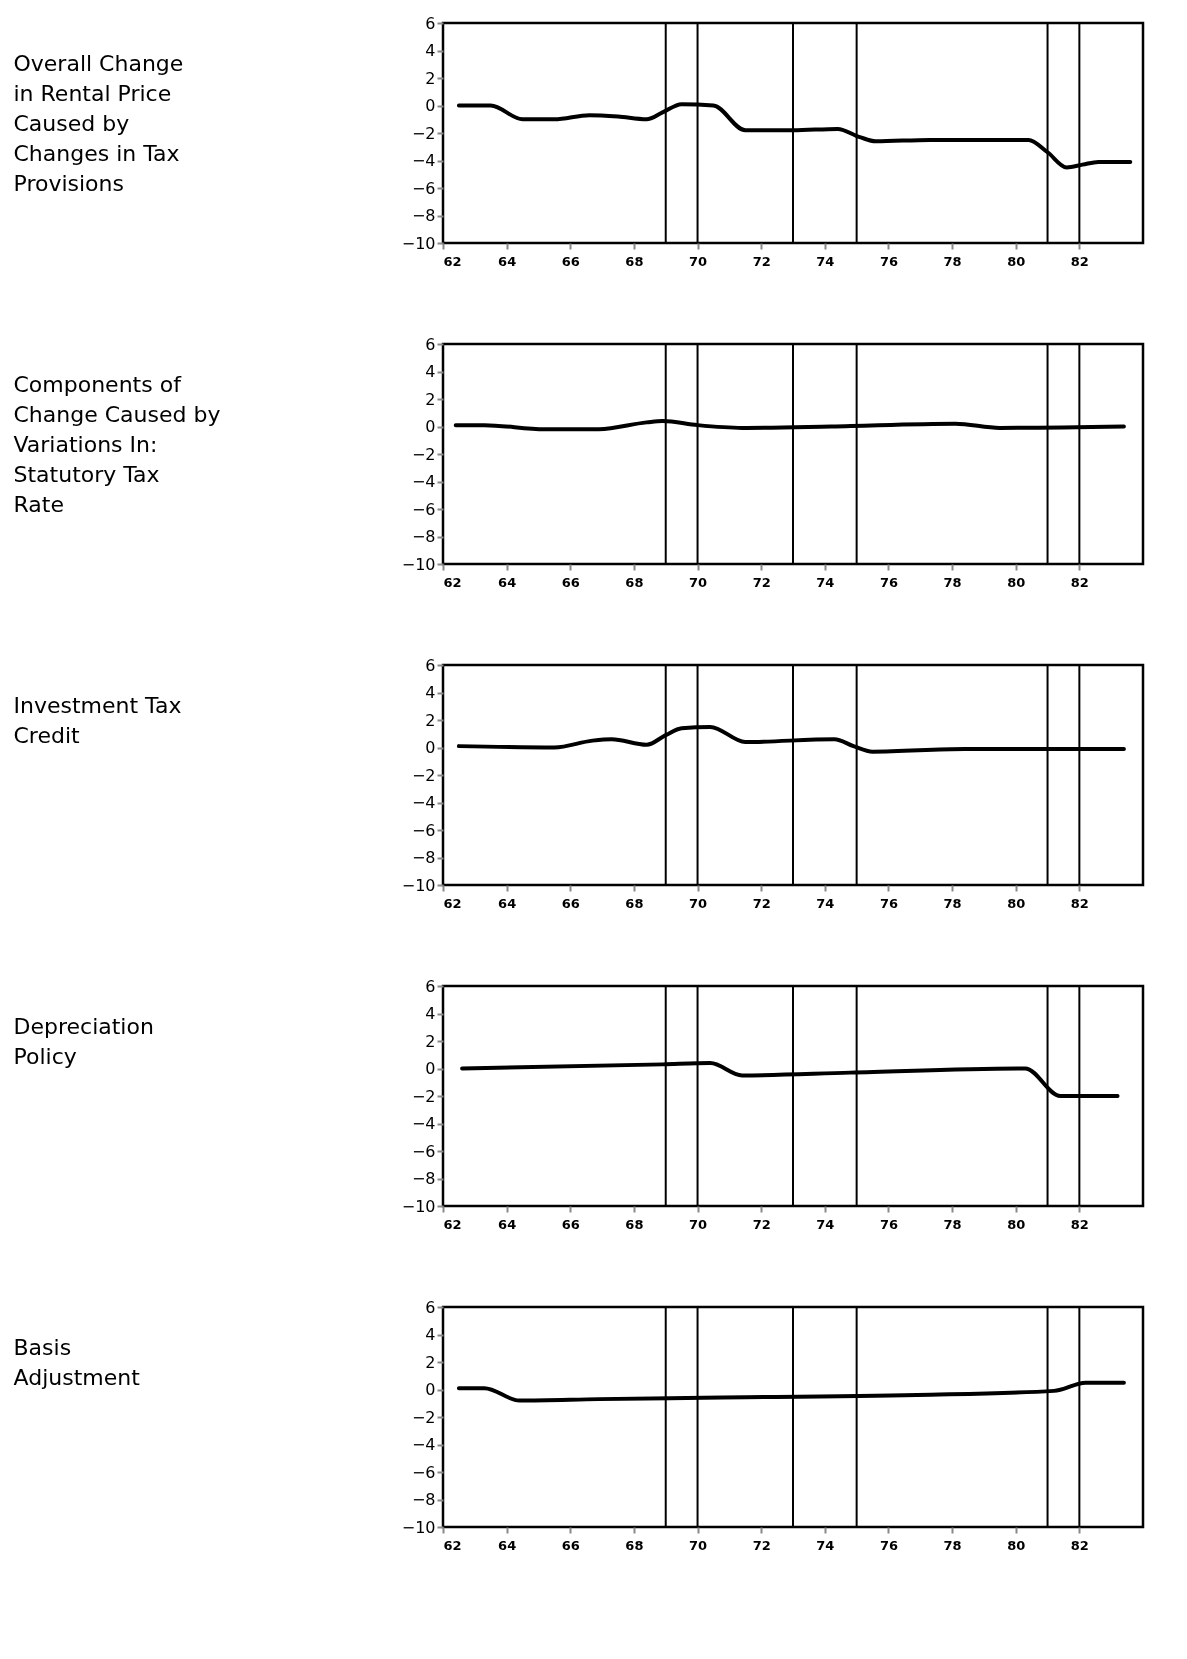 This screenshot has width=1187, height=1659. Describe the element at coordinates (98, 123) in the screenshot. I see `y-axis-title: Overall Change in Rental Price Caused by Changes in Tax Provisions` at that location.